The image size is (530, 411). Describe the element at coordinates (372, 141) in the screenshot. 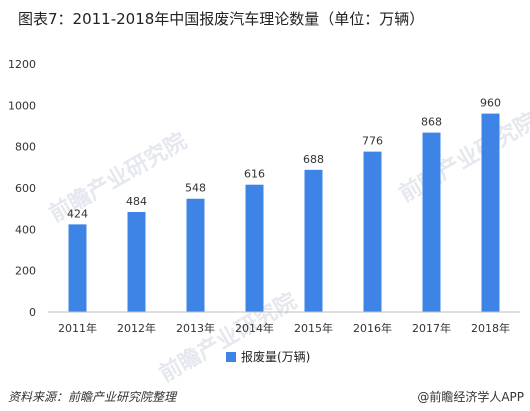

I see `bar-value-label: 776` at that location.